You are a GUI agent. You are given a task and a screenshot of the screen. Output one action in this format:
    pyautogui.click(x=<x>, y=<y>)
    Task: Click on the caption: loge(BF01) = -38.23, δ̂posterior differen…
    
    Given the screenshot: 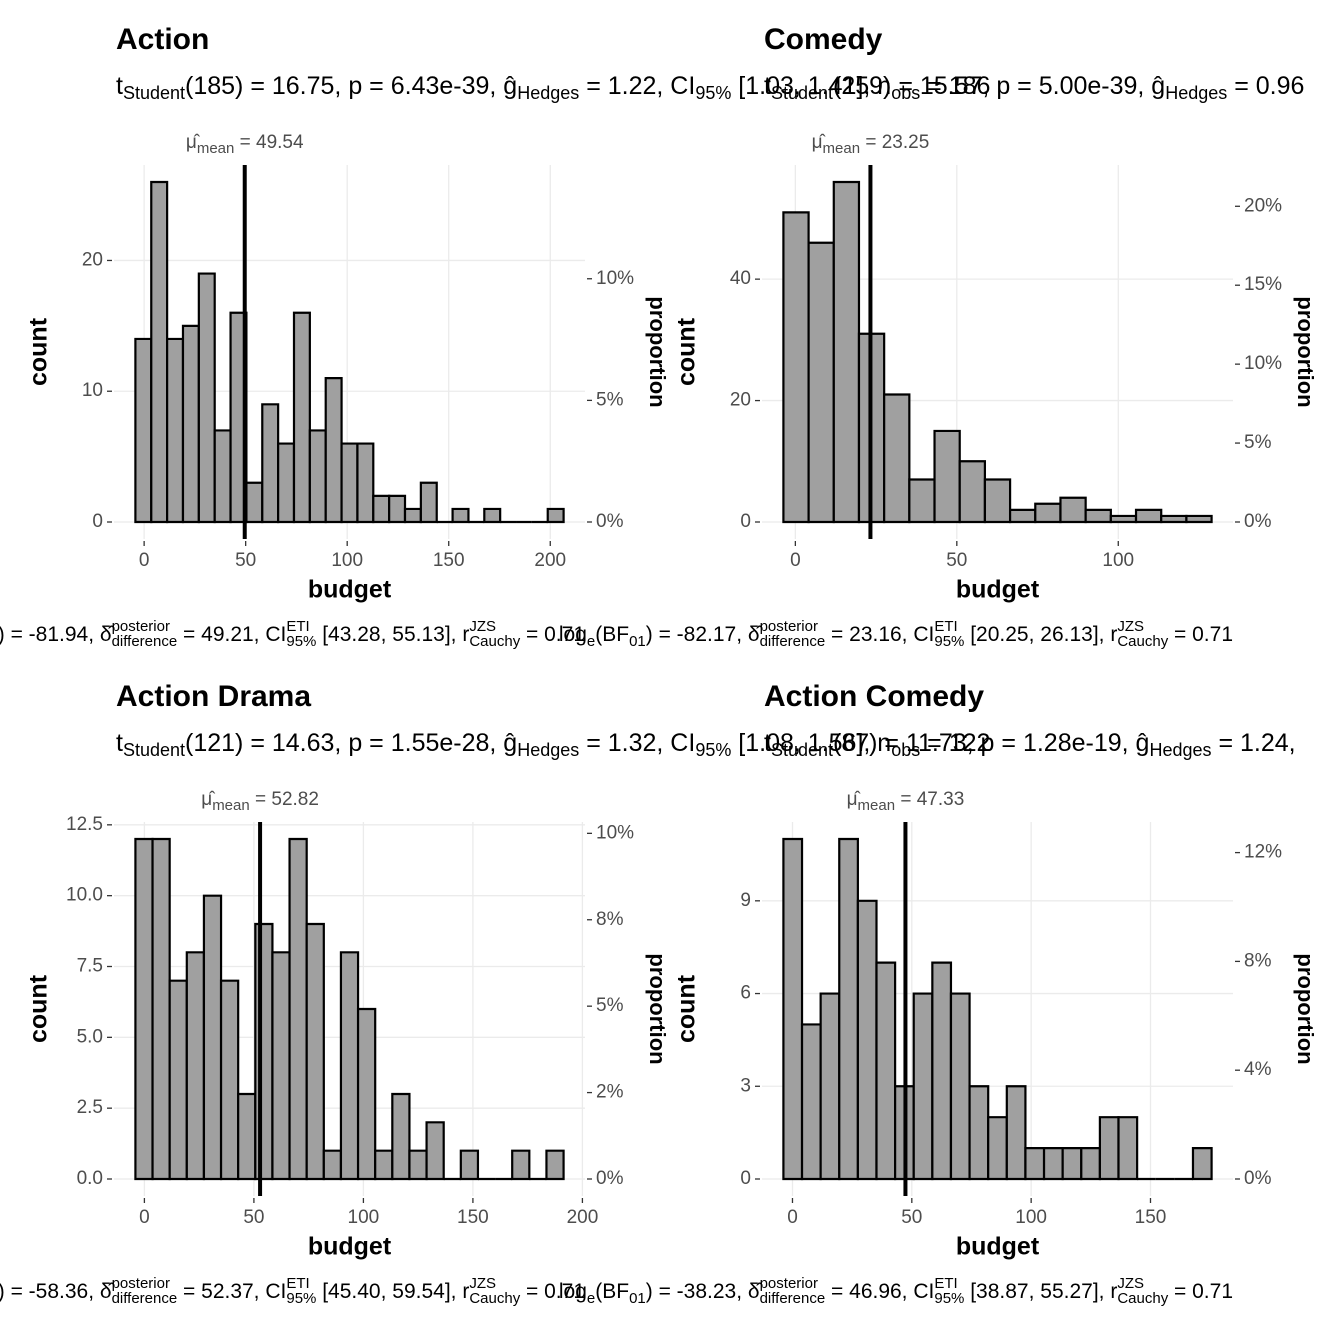 What is the action you would take?
    pyautogui.click(x=896, y=1291)
    